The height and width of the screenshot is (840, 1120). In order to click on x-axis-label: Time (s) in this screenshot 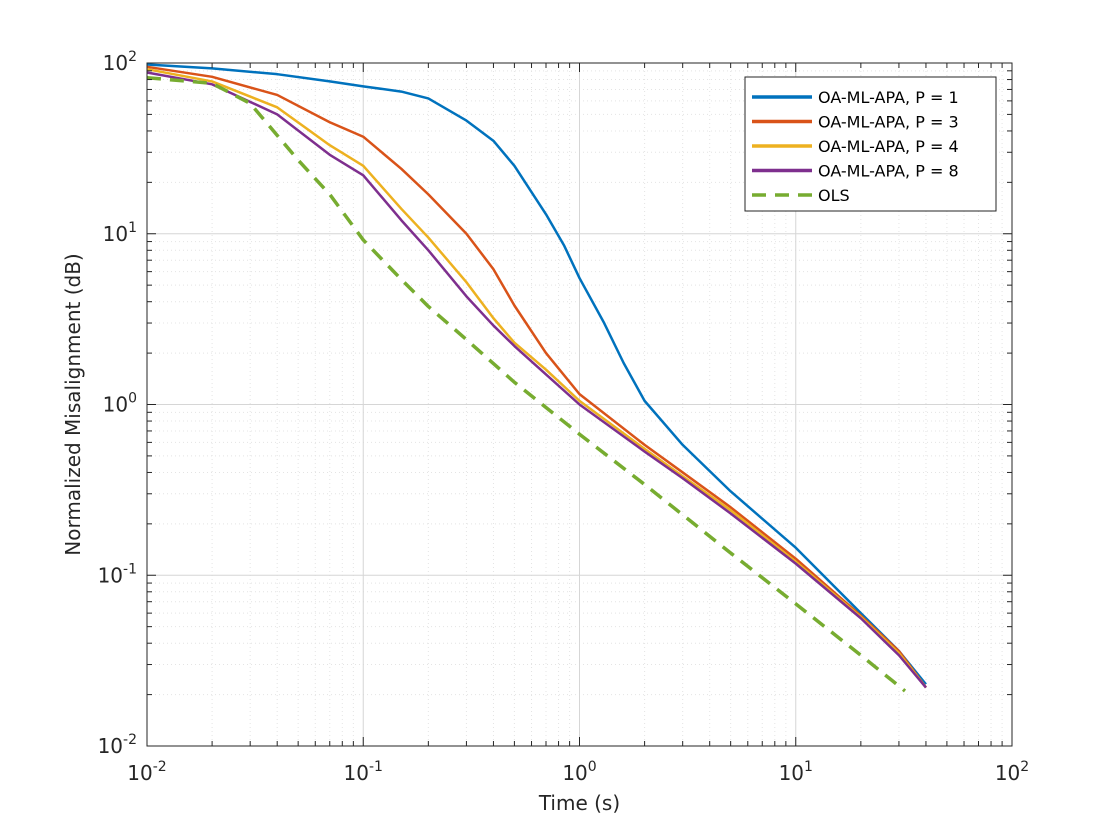, I will do `click(579, 803)`.